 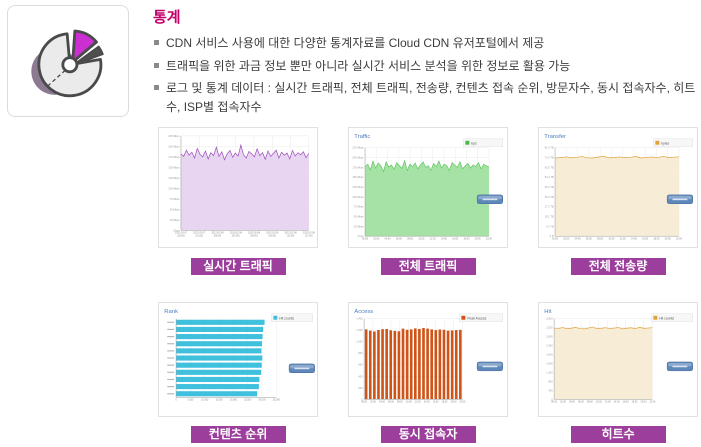 I want to click on y-tick-label: 18.1 TB, so click(x=549, y=216).